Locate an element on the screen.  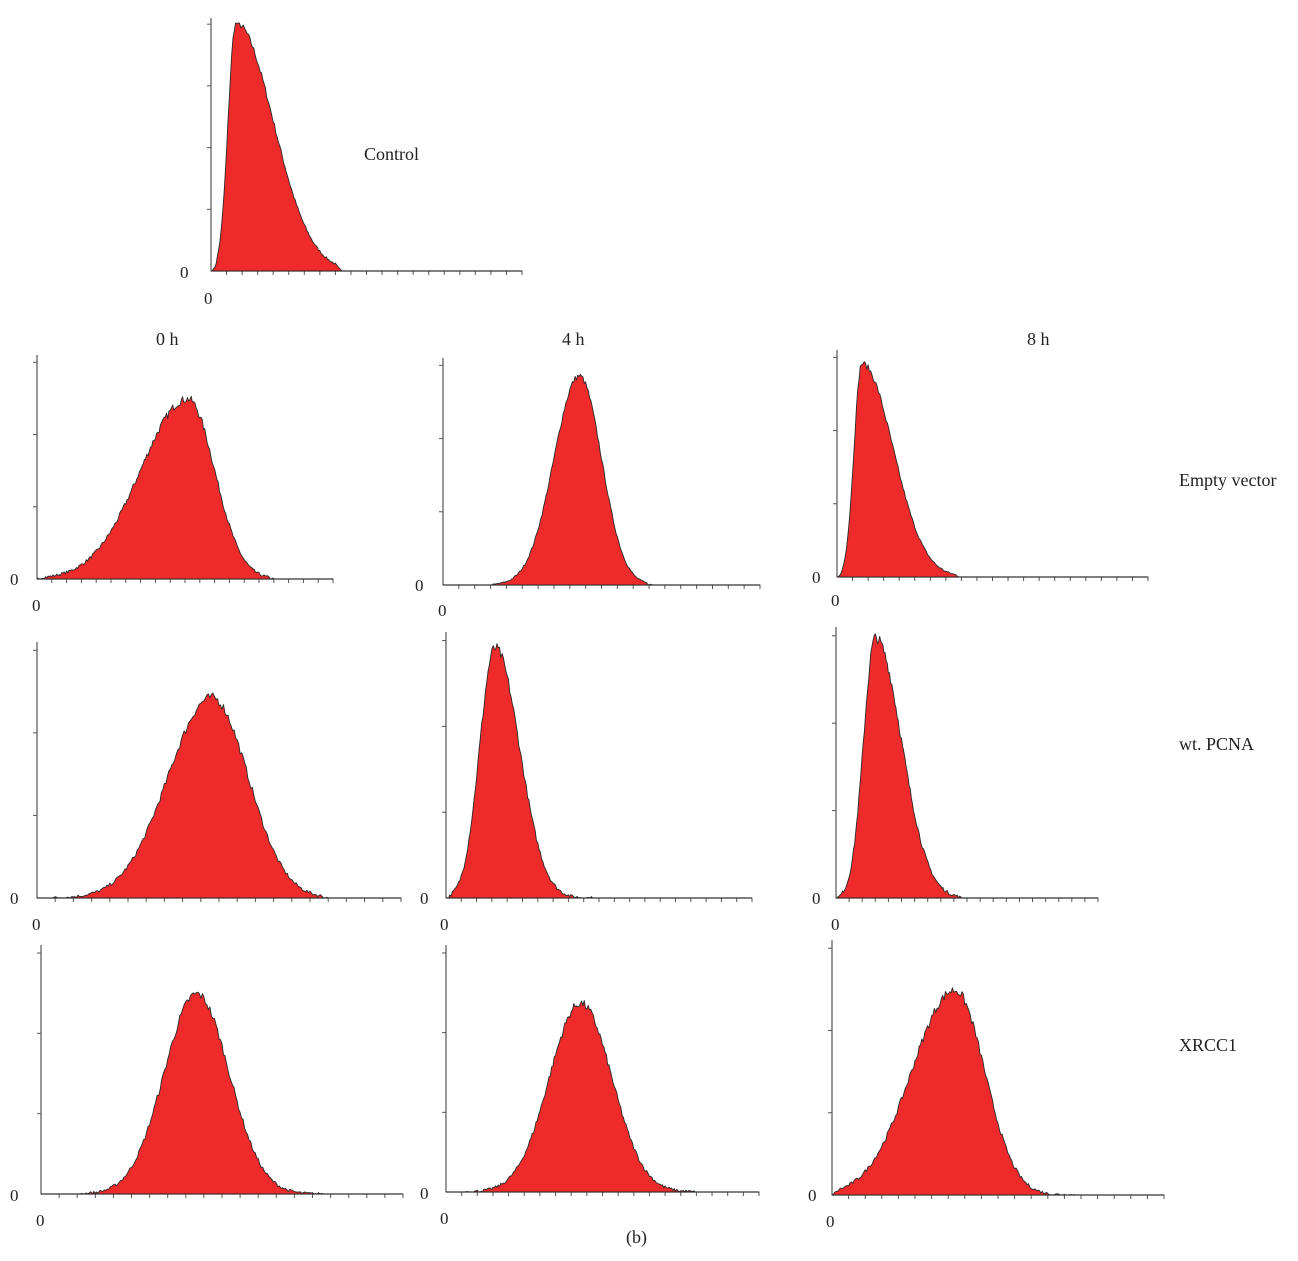
histogram-xrcc1-0h: 00 is located at coordinates (207, 1087).